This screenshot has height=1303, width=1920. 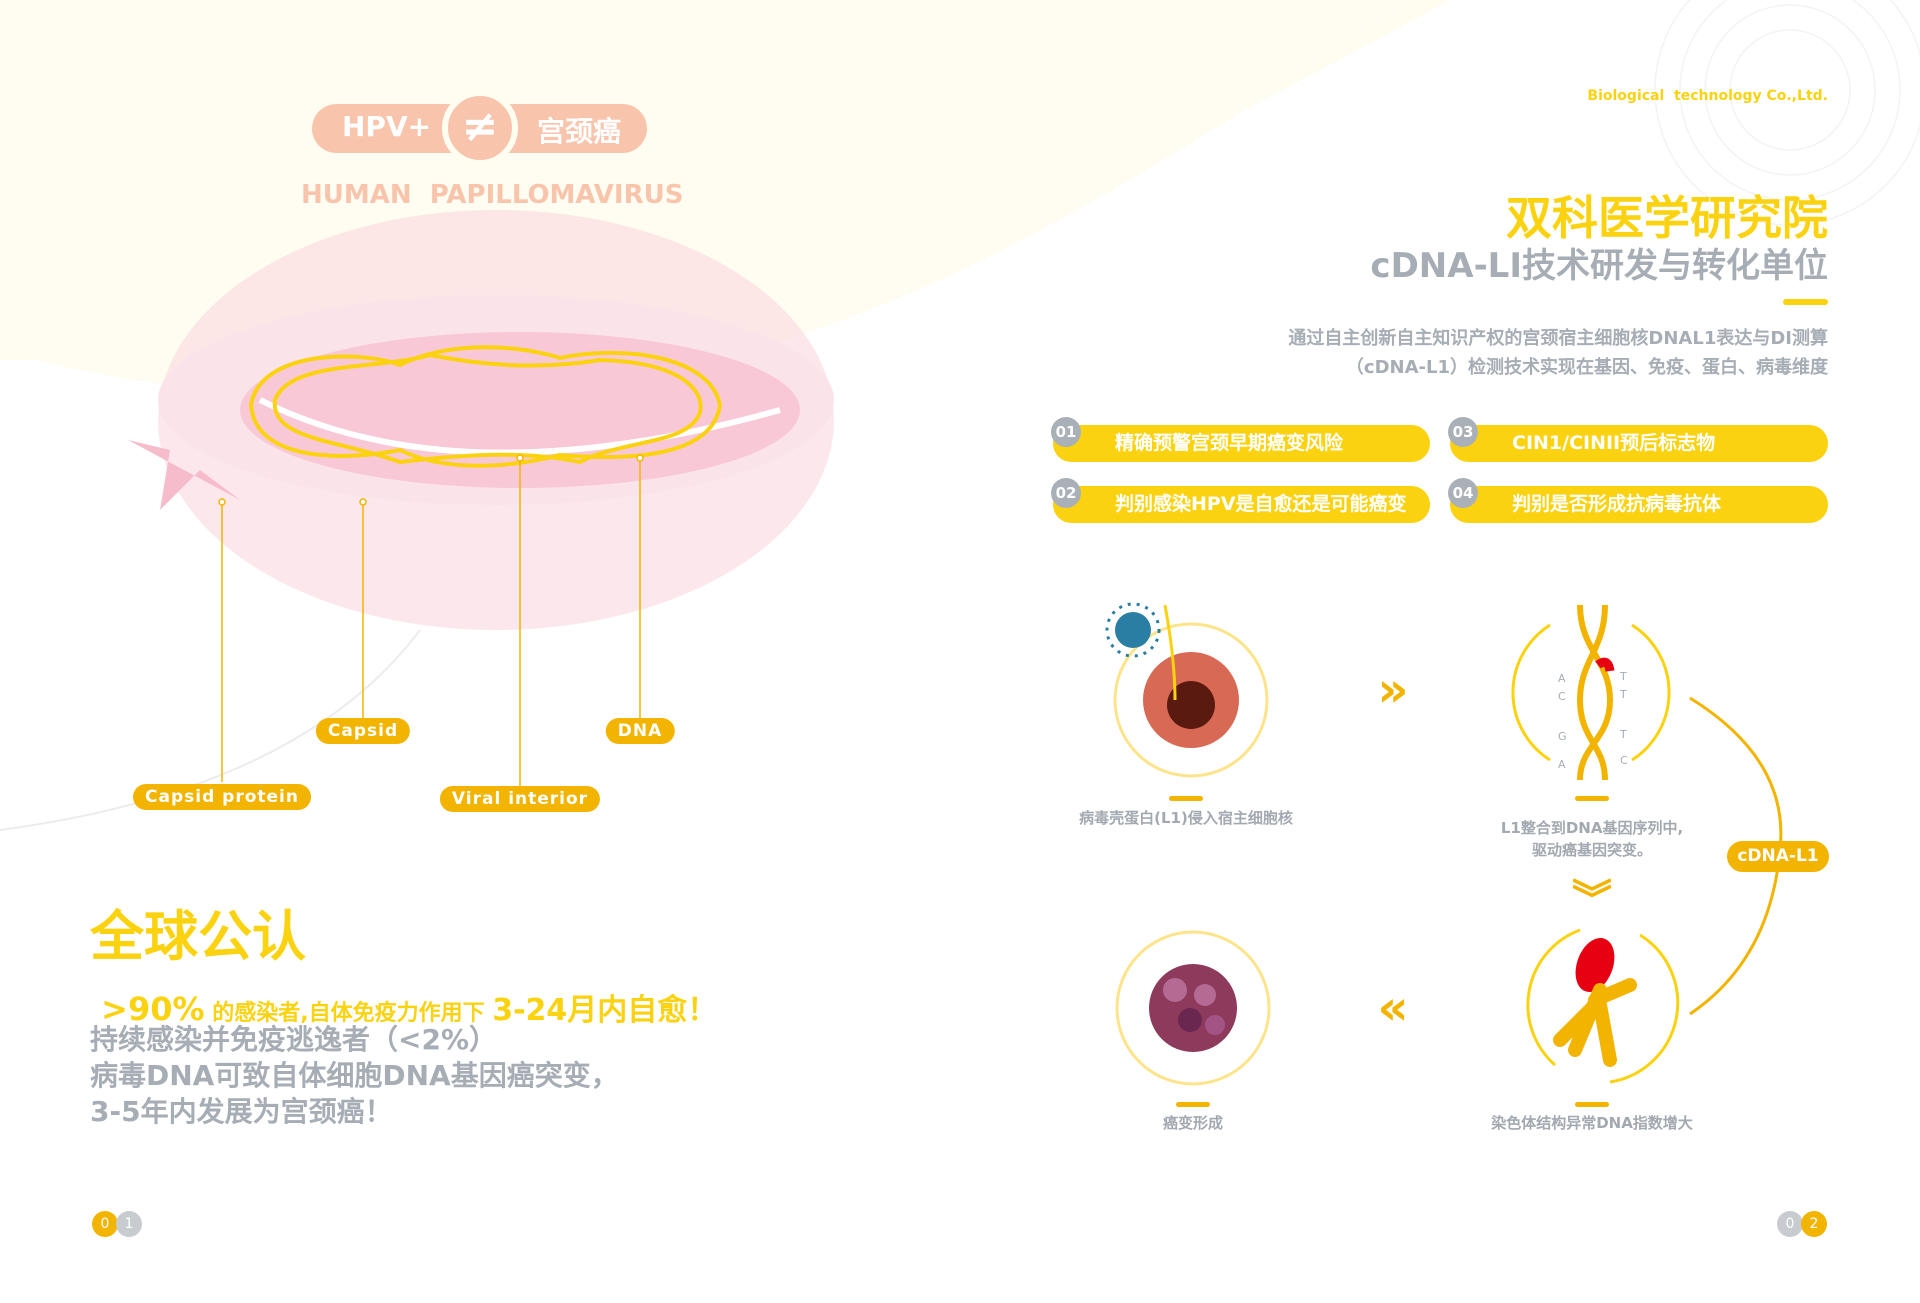 I want to click on feature-number: 03, so click(x=1463, y=432).